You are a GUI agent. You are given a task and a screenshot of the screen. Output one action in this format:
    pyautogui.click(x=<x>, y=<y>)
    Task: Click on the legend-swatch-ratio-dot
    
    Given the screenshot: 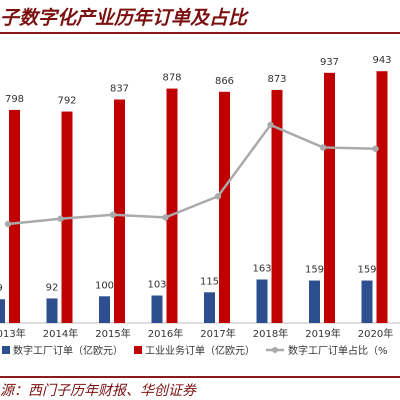 What is the action you would take?
    pyautogui.click(x=275, y=350)
    